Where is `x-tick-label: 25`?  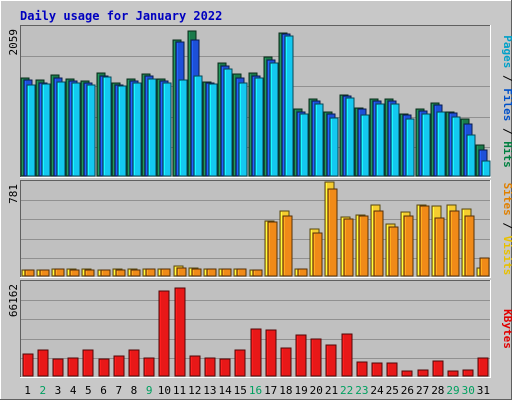
x-tick-label: 25 is located at coordinates (392, 390).